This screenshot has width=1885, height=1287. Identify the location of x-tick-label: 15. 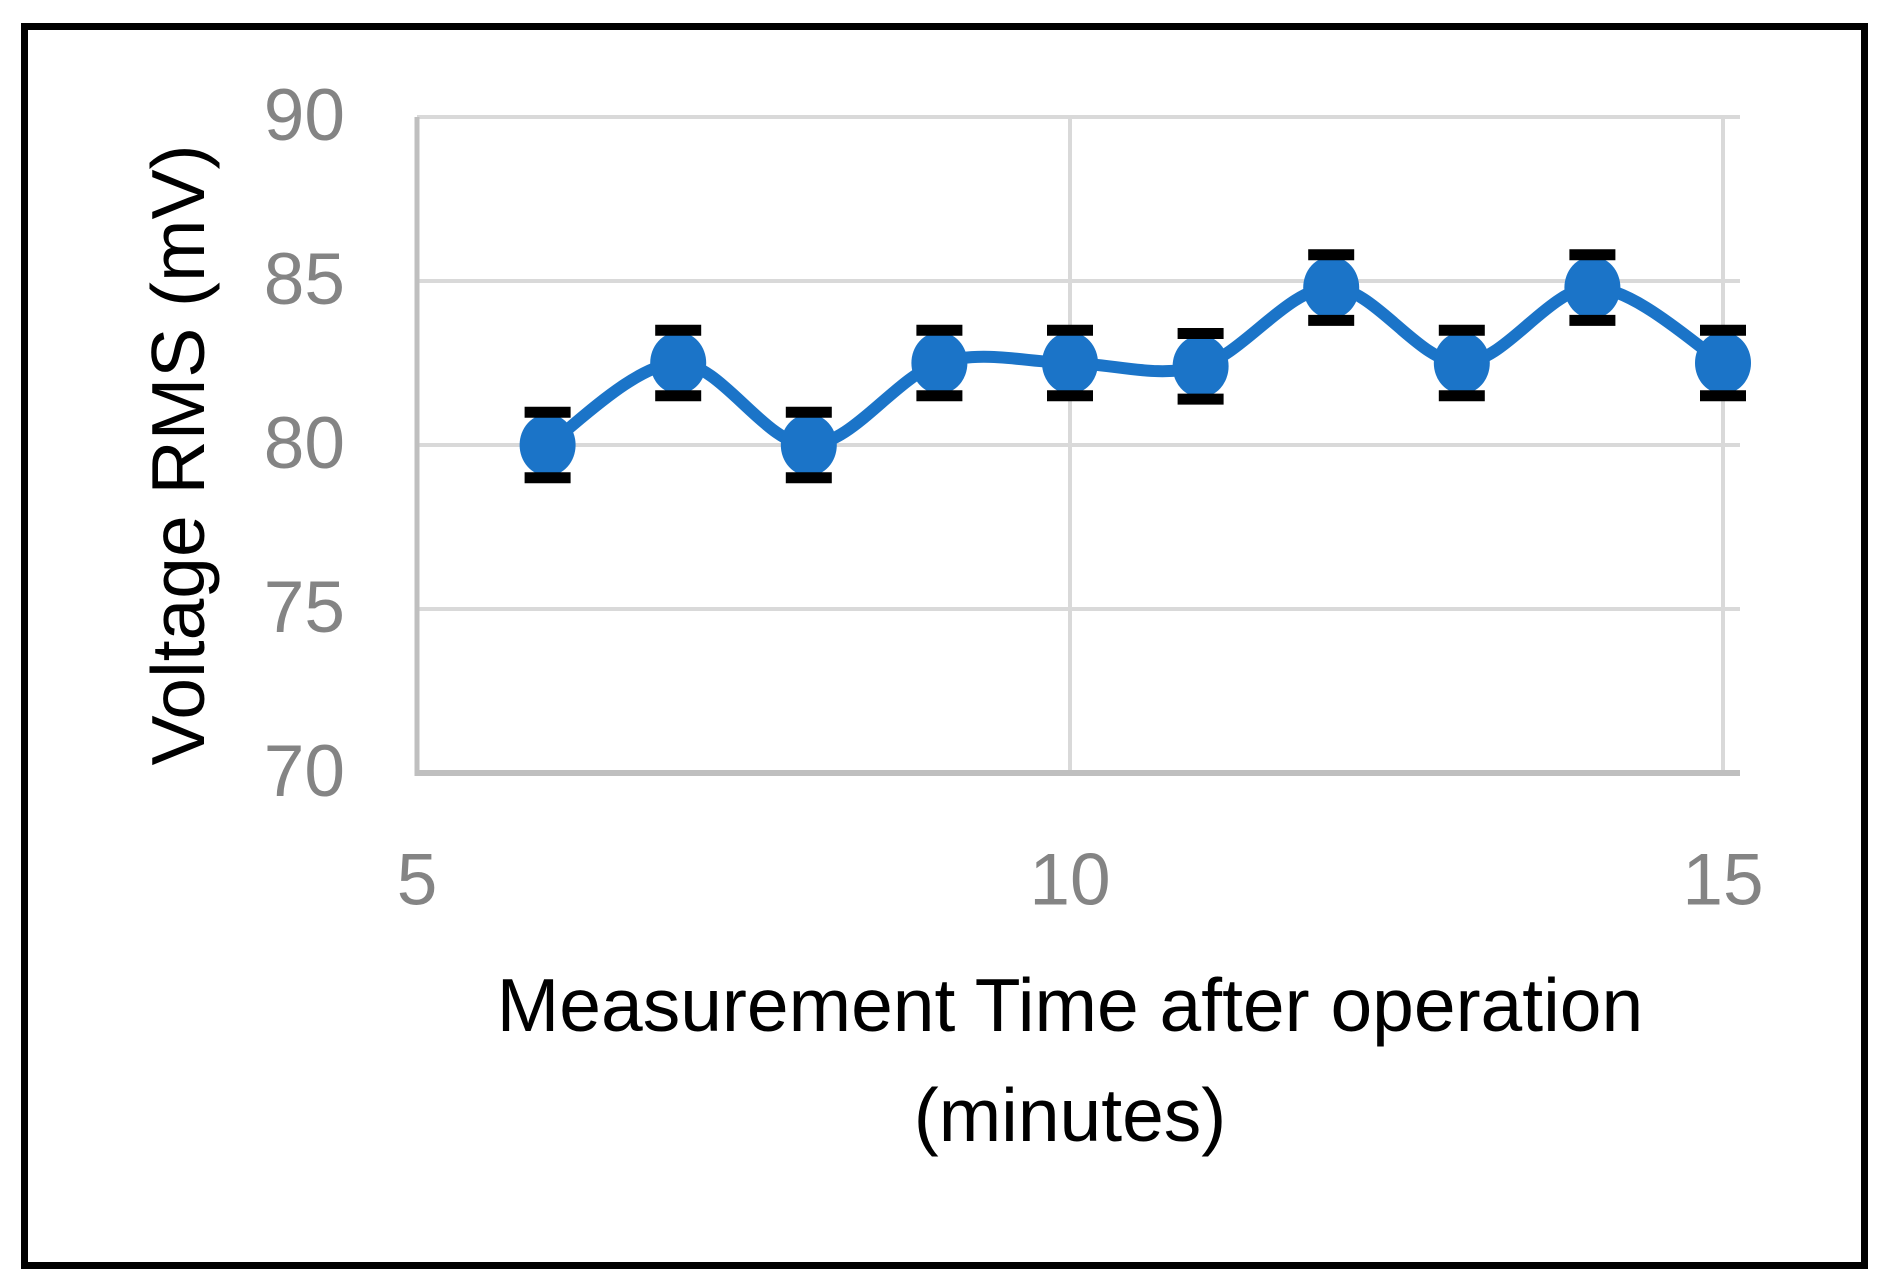
(1723, 880).